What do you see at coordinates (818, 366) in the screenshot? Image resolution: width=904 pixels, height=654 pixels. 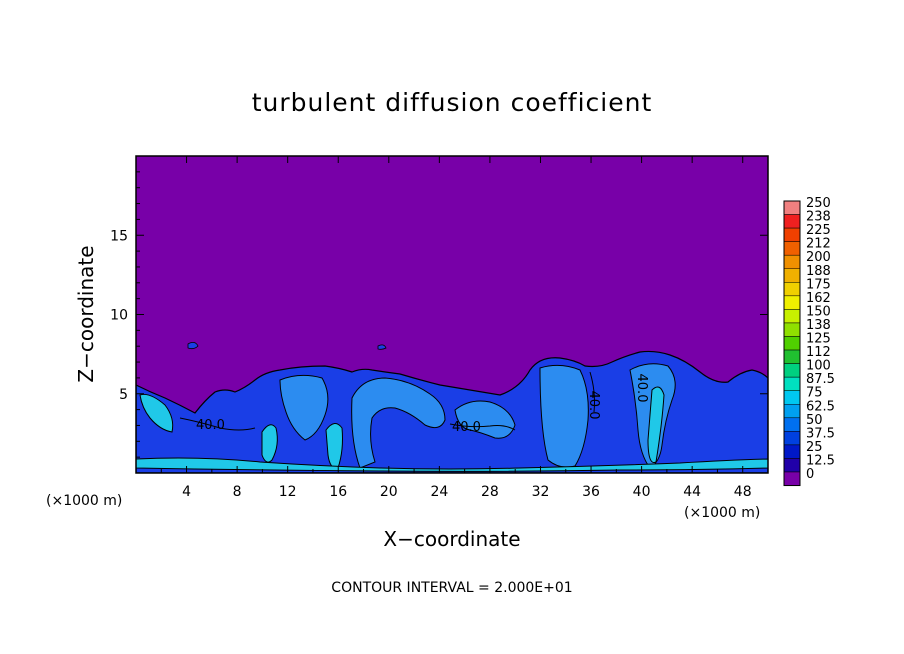 I see `colorbar-label: 100` at bounding box center [818, 366].